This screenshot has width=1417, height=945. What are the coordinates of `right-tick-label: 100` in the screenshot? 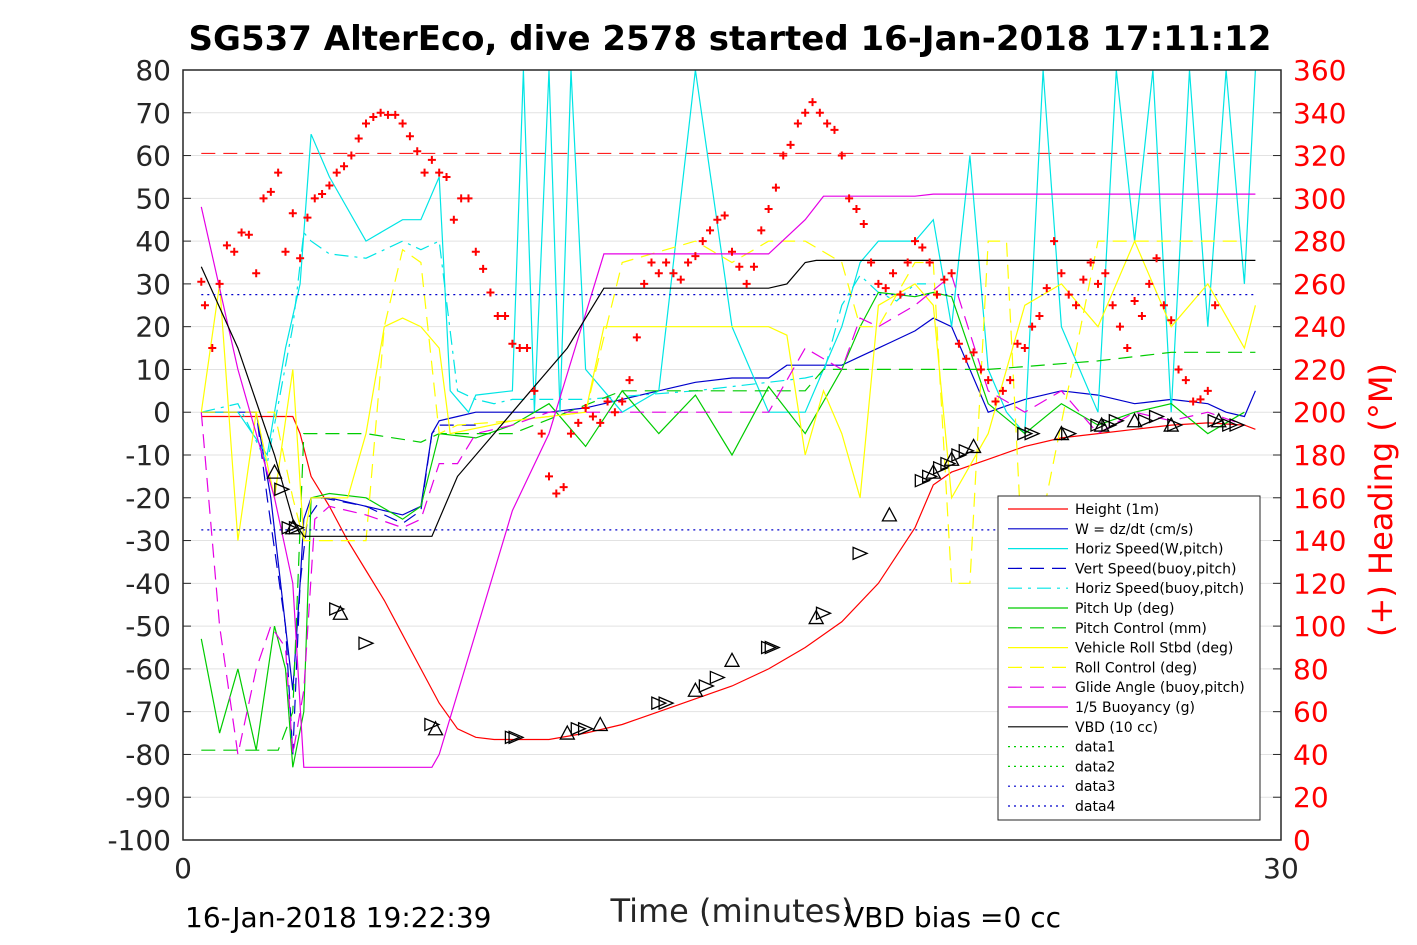 It's located at (1319, 626).